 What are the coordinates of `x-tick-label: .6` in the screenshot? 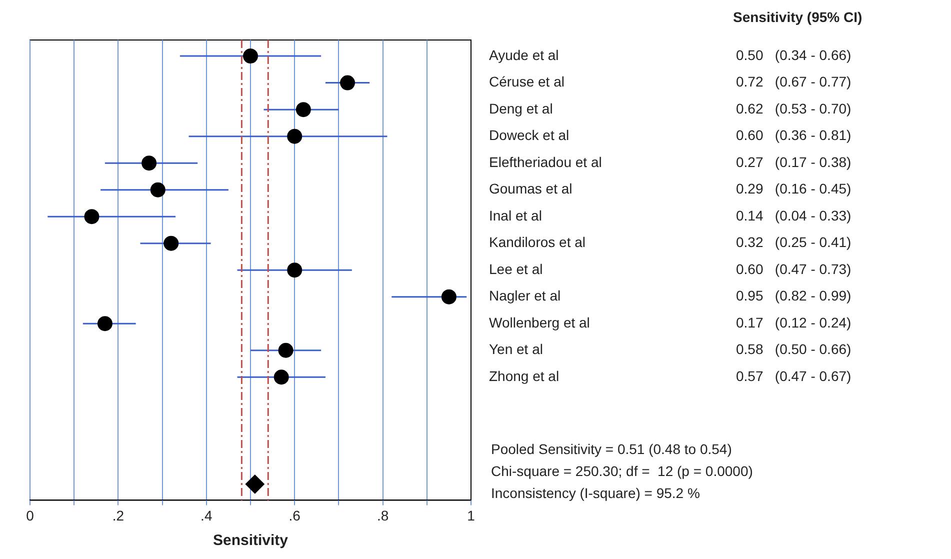 It's located at (294, 515).